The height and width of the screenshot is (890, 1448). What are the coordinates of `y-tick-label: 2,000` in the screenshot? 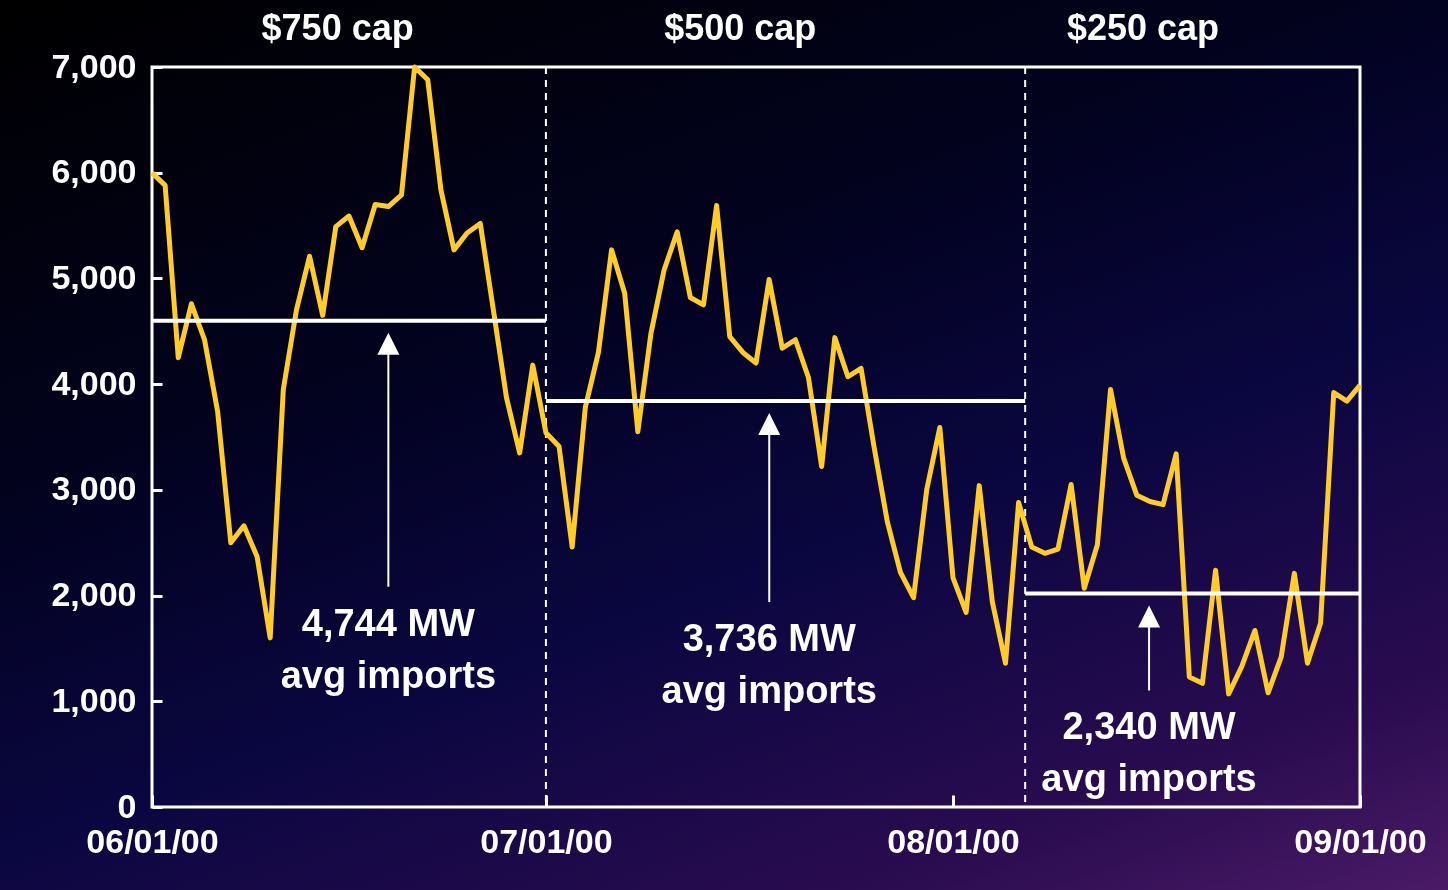 It's located at (94, 594).